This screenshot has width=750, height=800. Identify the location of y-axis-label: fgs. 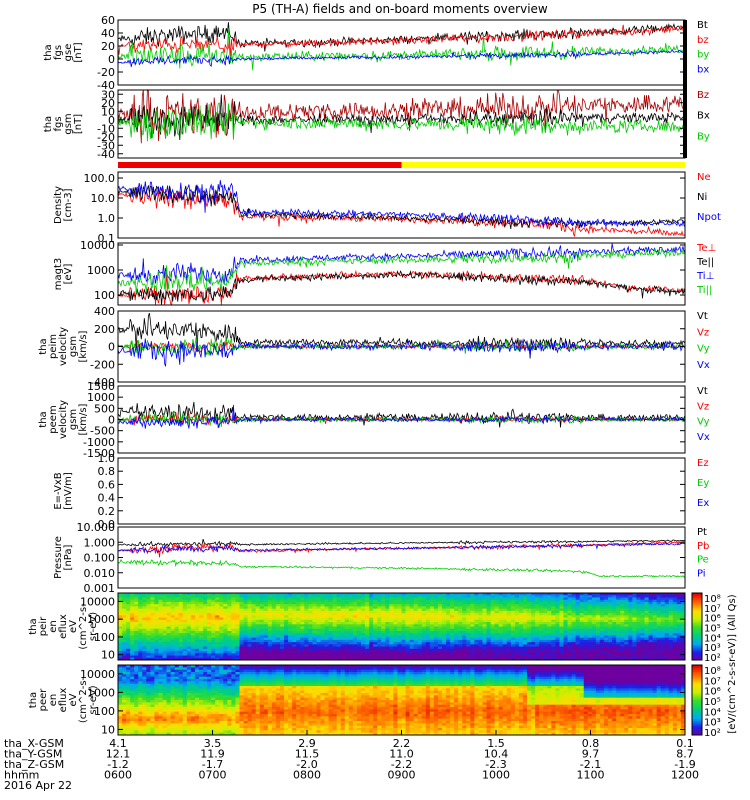
(58, 123).